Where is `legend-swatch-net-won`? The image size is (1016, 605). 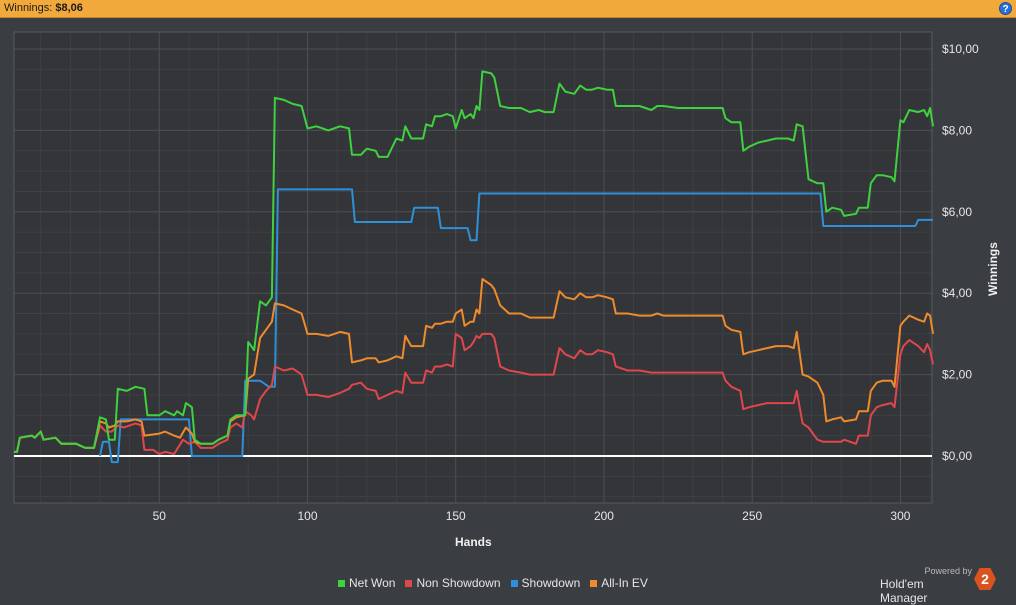
legend-swatch-net-won is located at coordinates (341, 583).